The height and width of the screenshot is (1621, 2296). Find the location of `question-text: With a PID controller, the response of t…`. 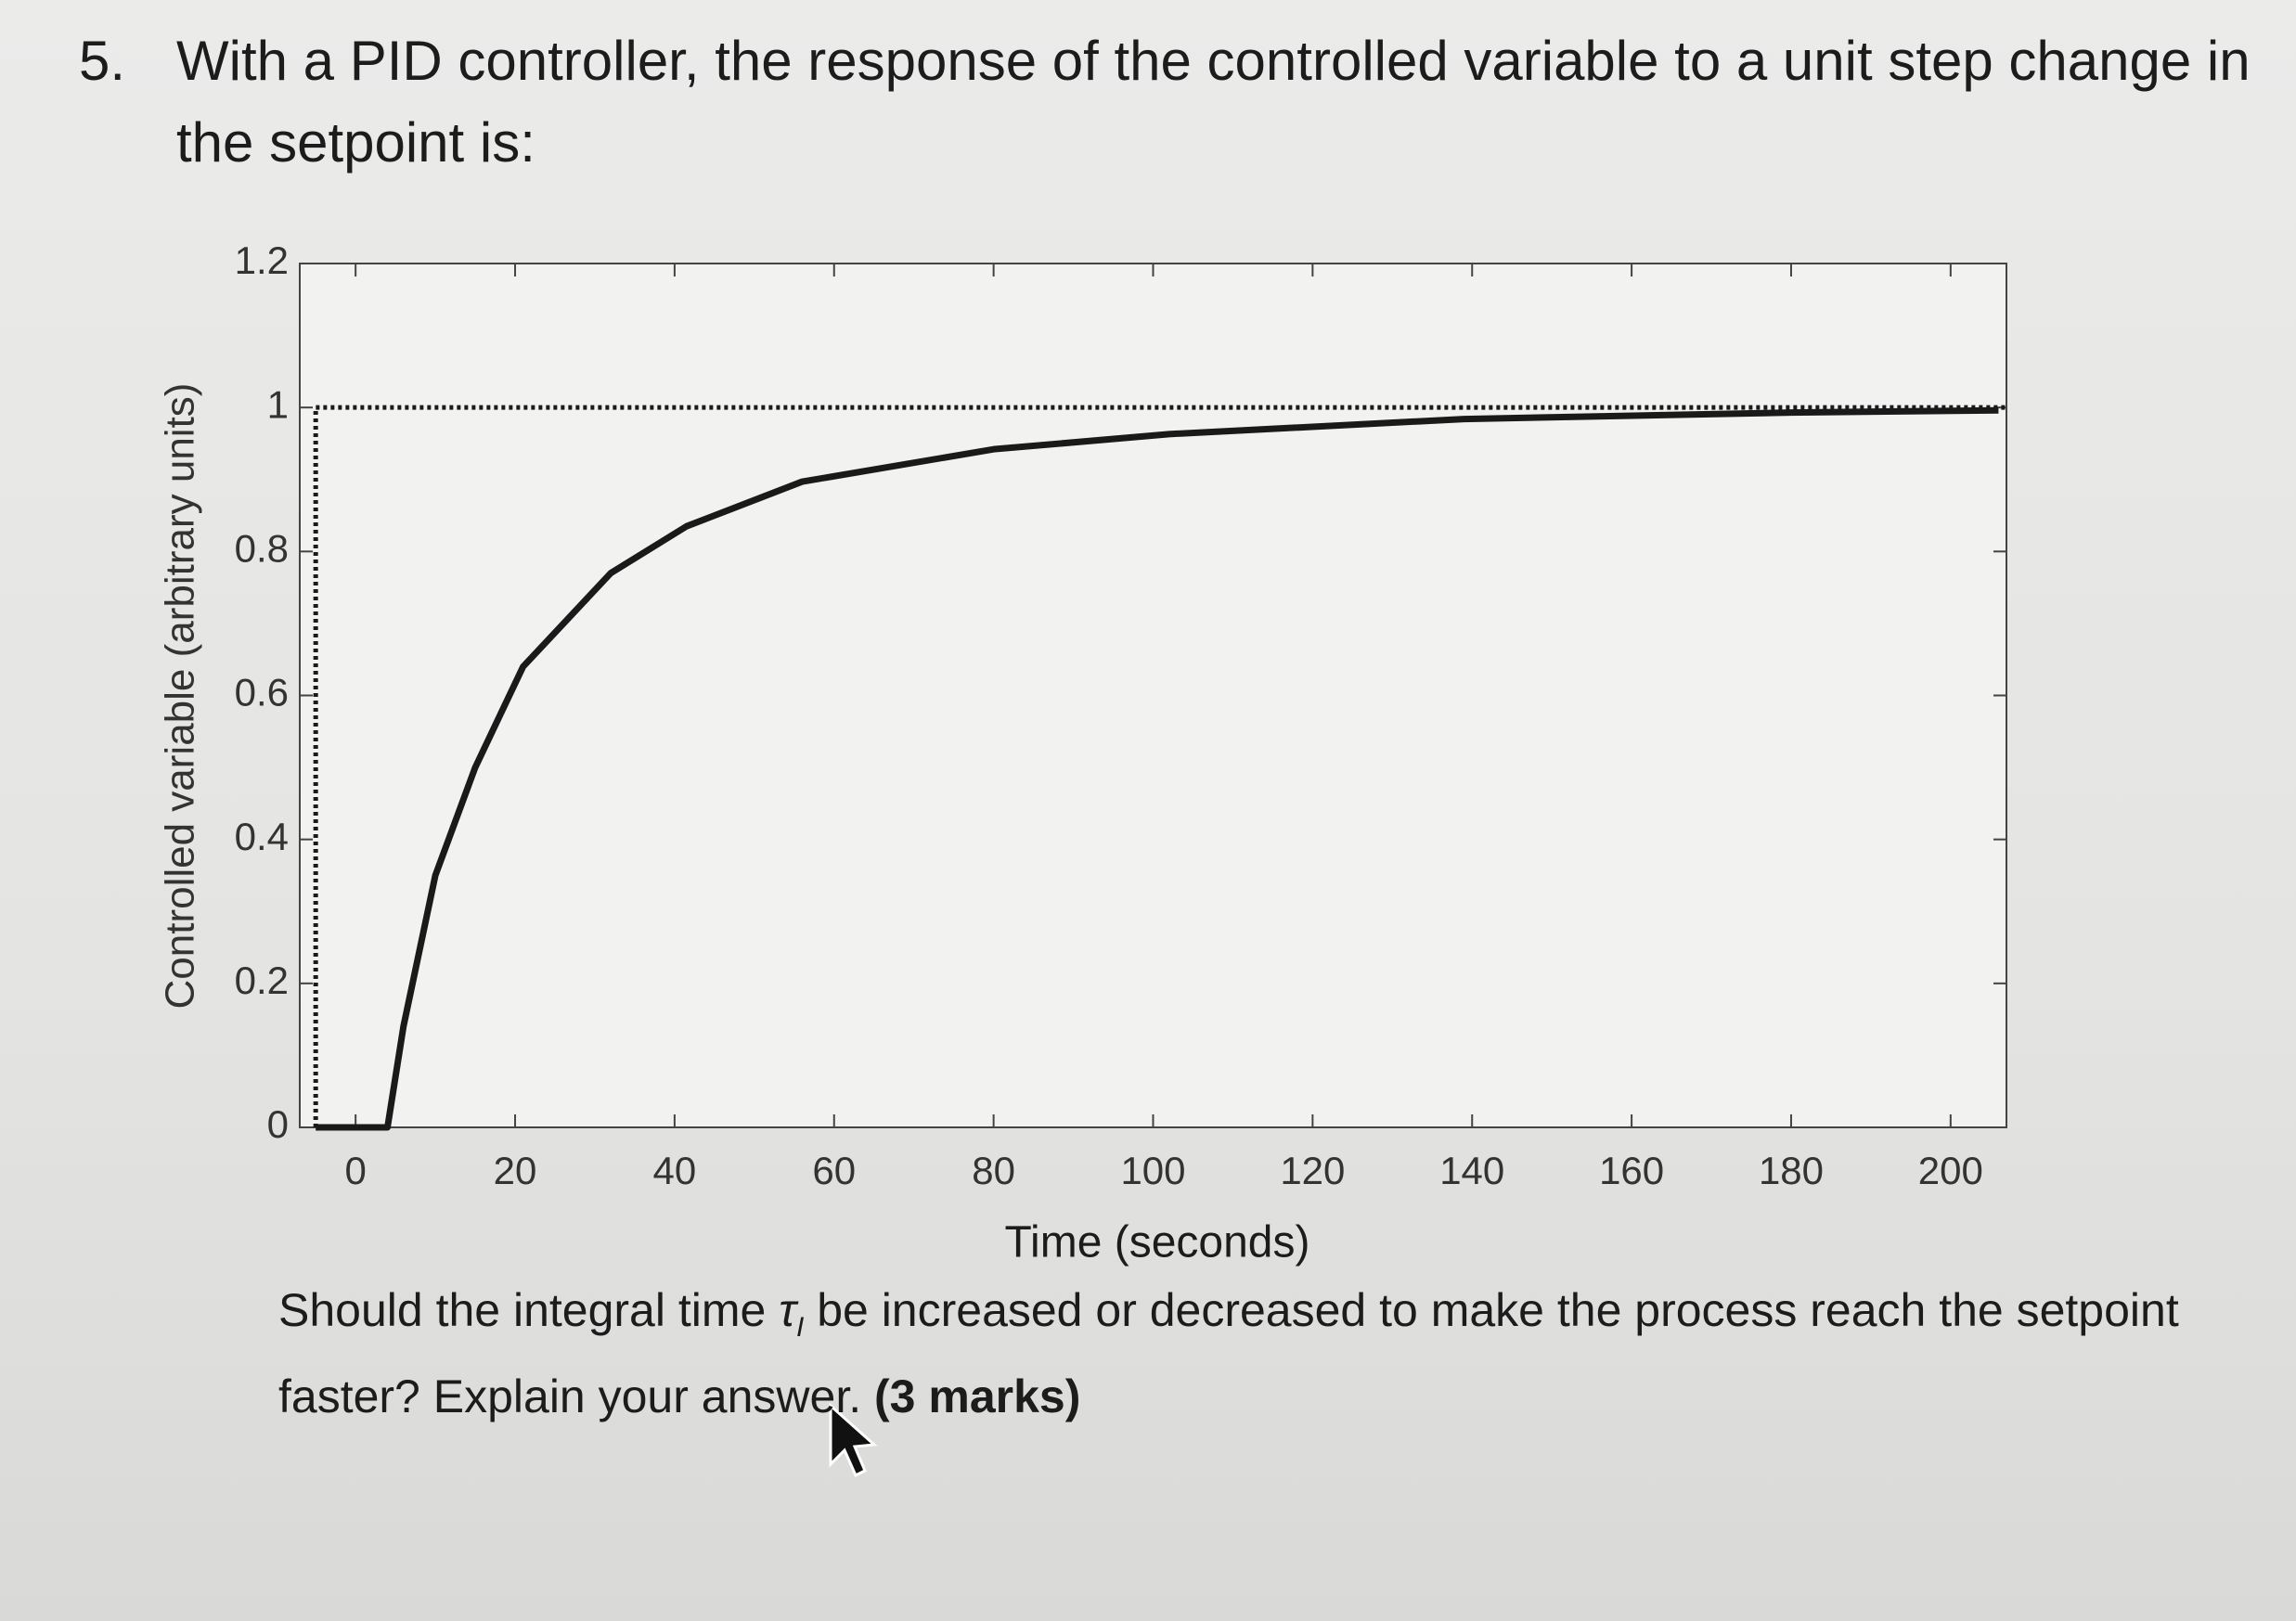

question-text: With a PID controller, the response of t… is located at coordinates (1213, 102).